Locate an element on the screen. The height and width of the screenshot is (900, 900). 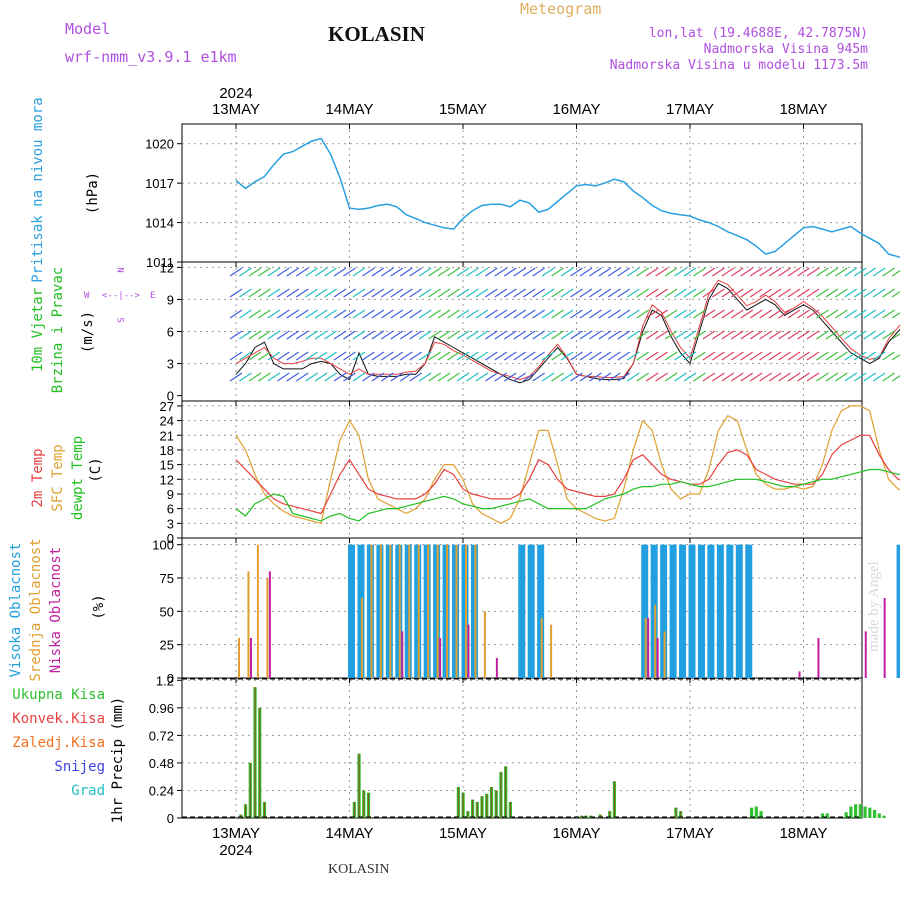
precip-legend-item: Snijeg is located at coordinates (79, 767).